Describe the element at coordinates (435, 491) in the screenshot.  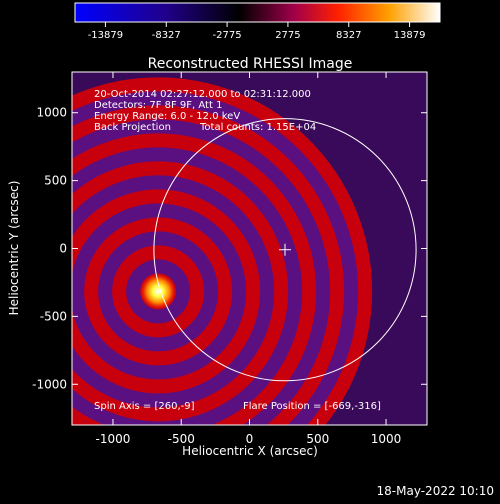
I see `footer-date: 18-May-2022 10:10` at that location.